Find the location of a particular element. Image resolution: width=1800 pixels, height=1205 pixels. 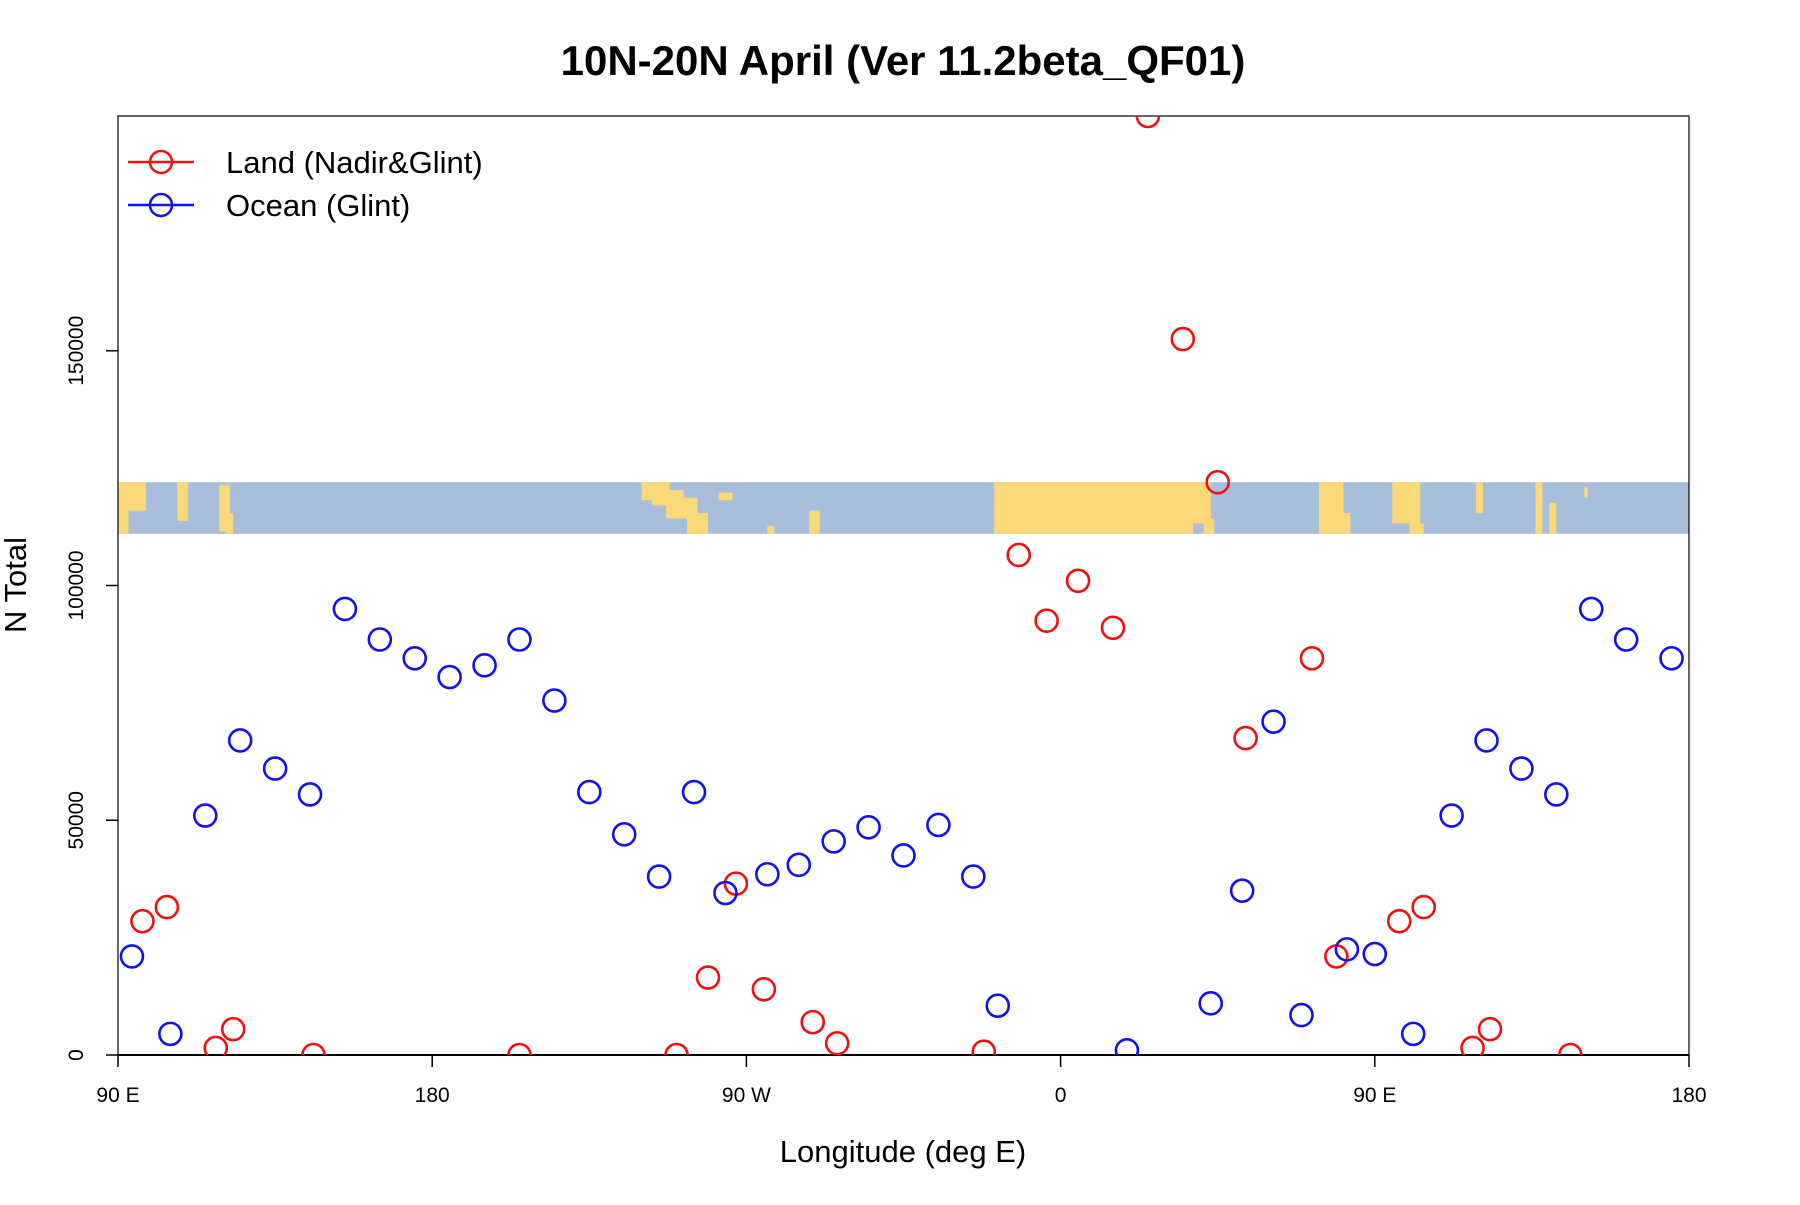

legend-ocean-marker is located at coordinates (161, 205).